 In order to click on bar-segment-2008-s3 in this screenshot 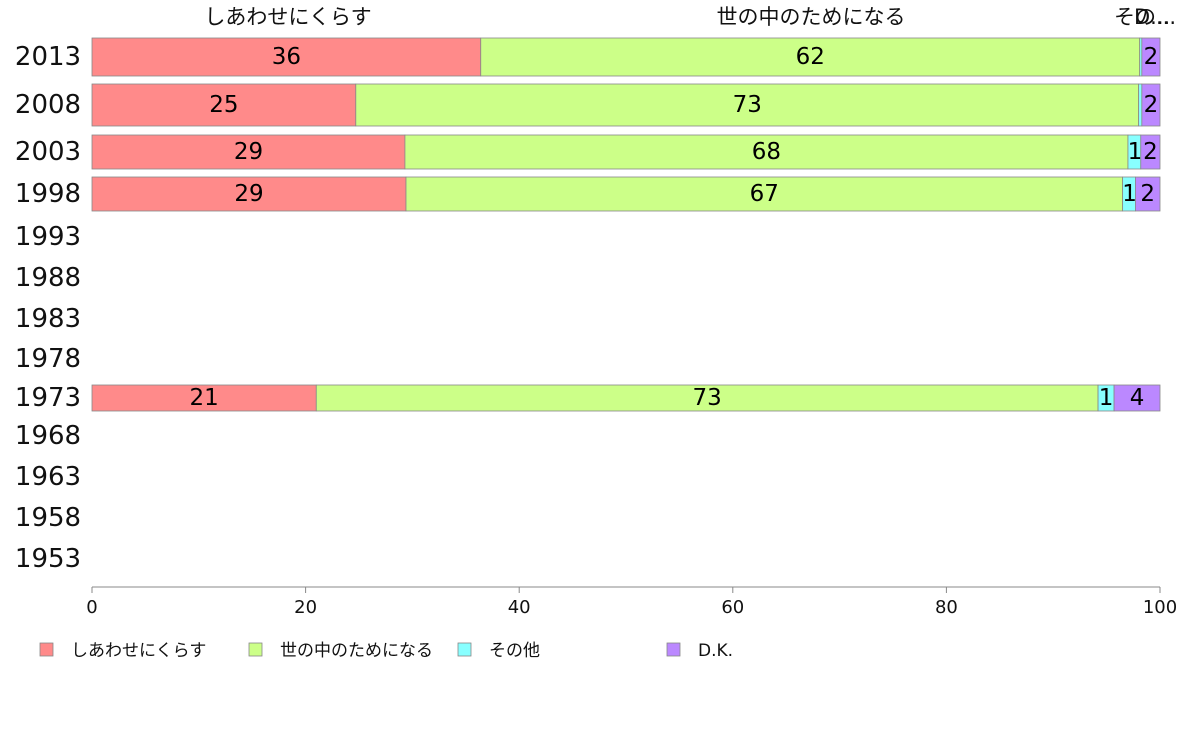, I will do `click(1151, 105)`.